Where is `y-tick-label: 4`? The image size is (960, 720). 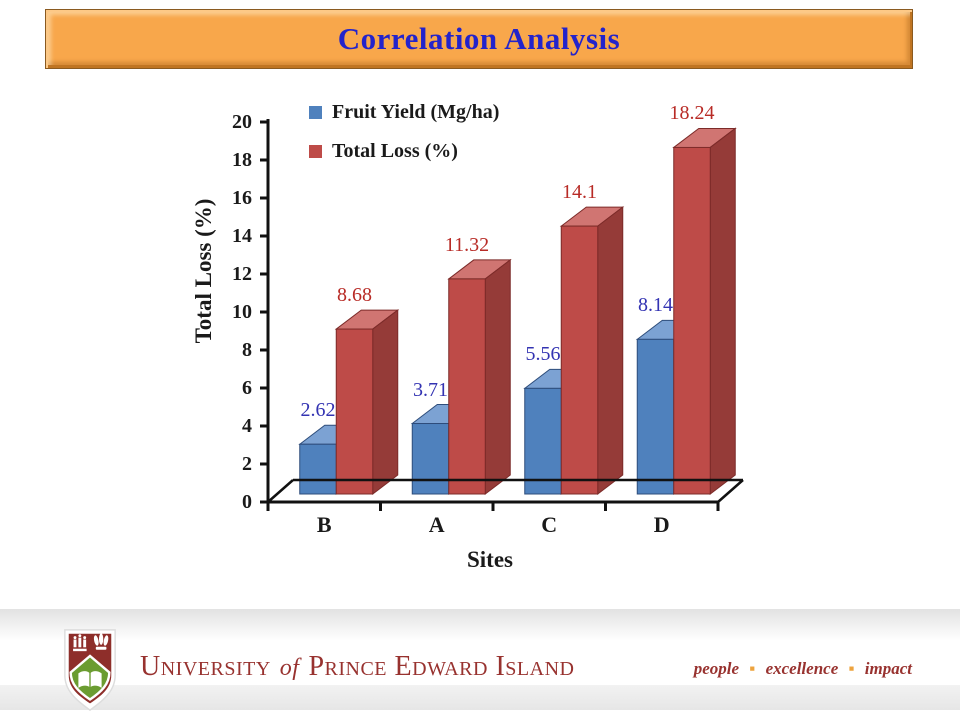 y-tick-label: 4 is located at coordinates (247, 426).